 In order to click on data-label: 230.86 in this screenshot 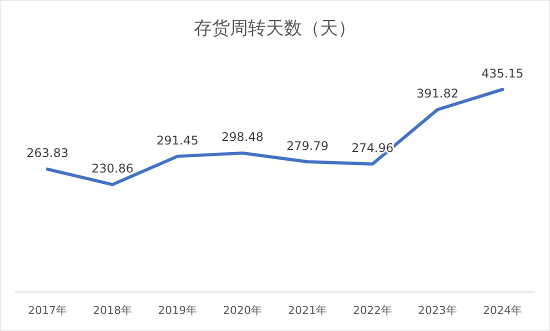, I will do `click(113, 169)`.